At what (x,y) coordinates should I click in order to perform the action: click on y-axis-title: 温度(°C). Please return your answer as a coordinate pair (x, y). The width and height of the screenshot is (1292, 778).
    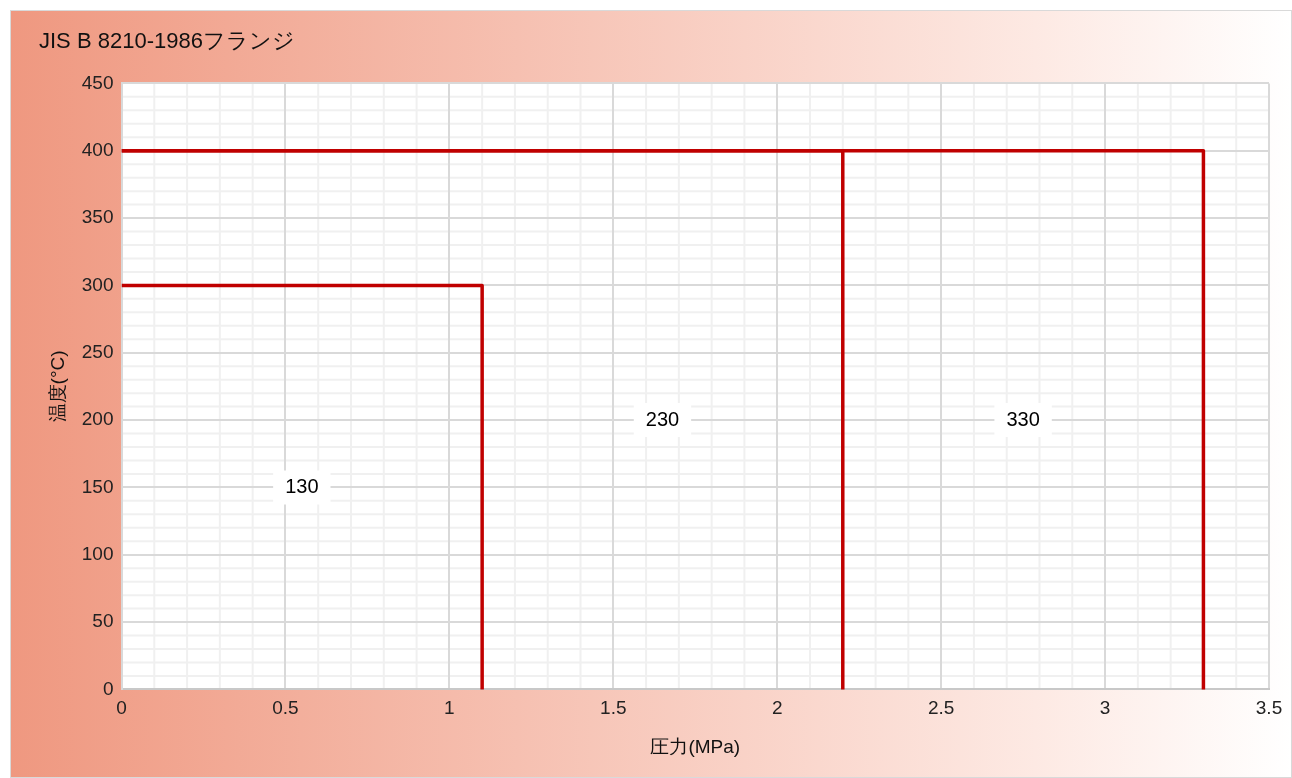
    Looking at the image, I should click on (57, 386).